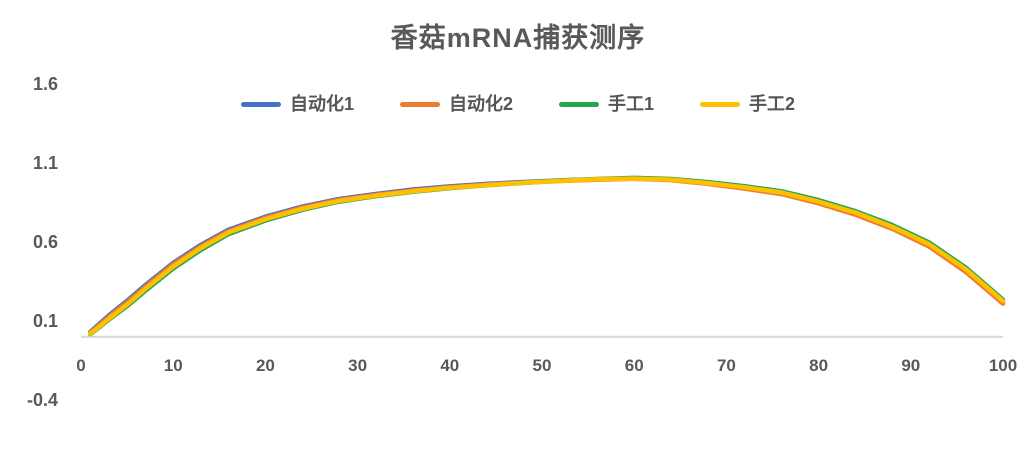 The width and height of the screenshot is (1036, 461). I want to click on legend-item-2: 自动化2, so click(456, 104).